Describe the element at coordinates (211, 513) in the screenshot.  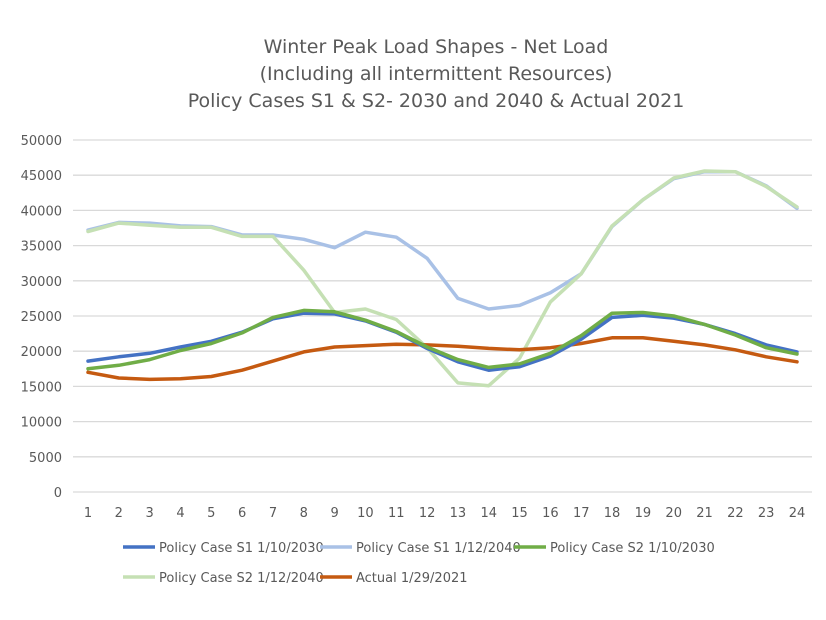
I see `x-tick-label: 5` at that location.